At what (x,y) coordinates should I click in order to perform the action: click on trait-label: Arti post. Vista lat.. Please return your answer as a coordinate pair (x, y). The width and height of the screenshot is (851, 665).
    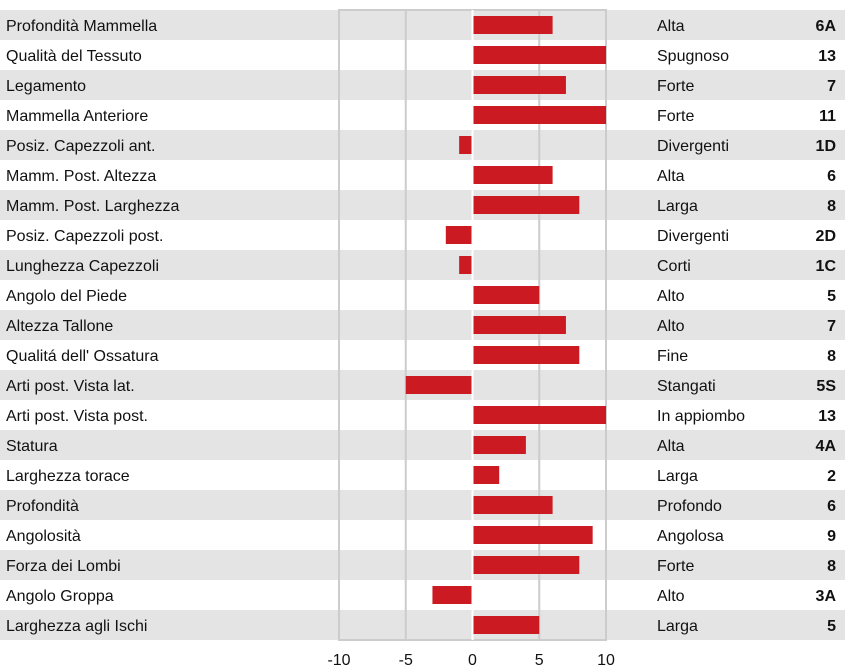
    Looking at the image, I should click on (70, 386).